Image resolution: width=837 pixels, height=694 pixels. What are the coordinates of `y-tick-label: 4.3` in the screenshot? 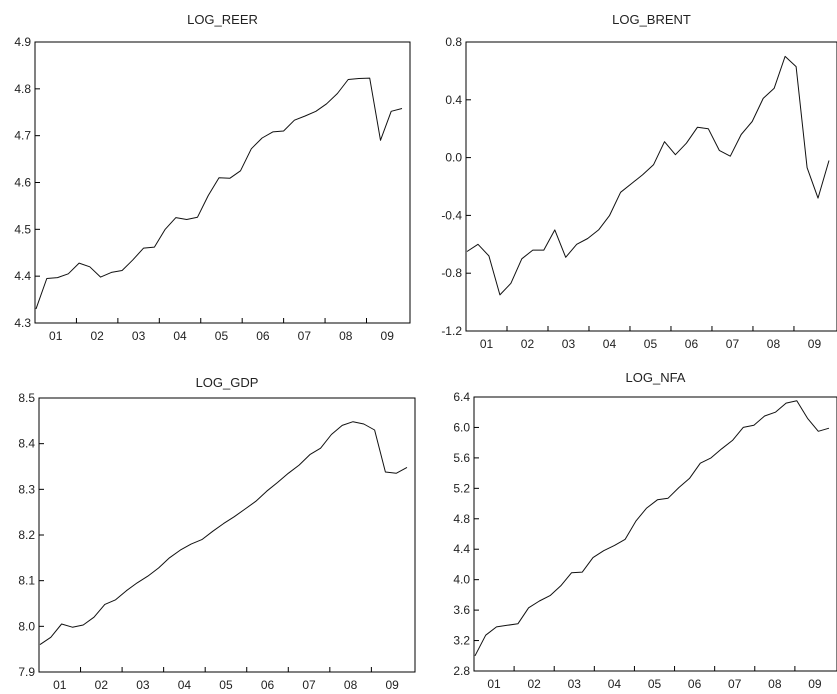 It's located at (22, 323).